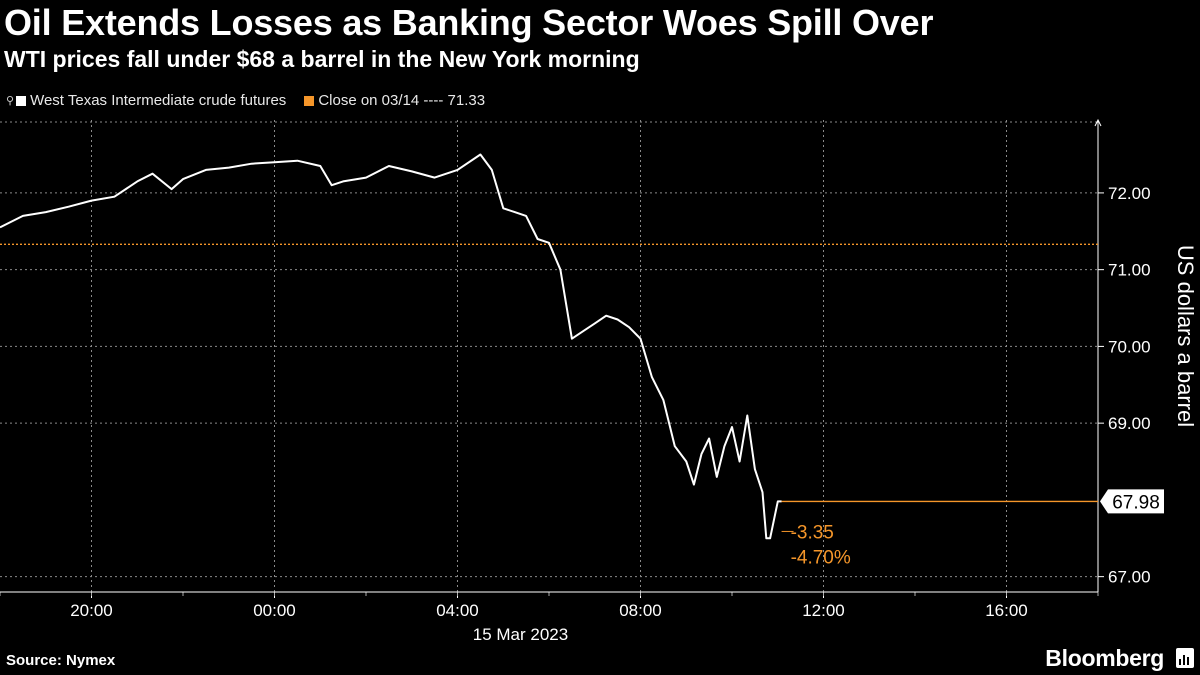  I want to click on bloomberg-logo: Bloomberg, so click(1104, 658).